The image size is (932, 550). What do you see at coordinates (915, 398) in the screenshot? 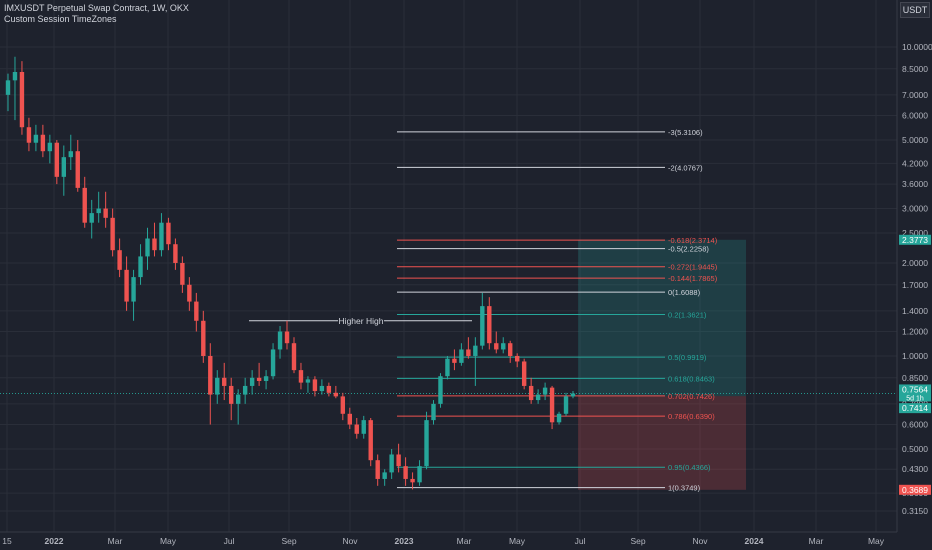
I see `price-label: 5d 1h` at bounding box center [915, 398].